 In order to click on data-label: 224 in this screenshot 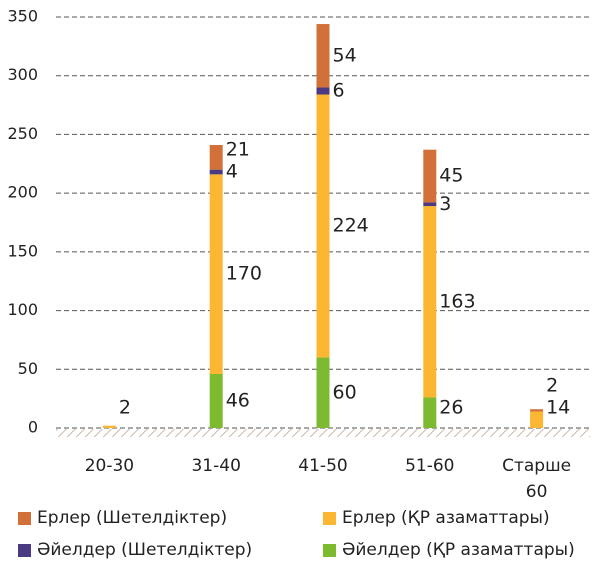, I will do `click(351, 226)`.